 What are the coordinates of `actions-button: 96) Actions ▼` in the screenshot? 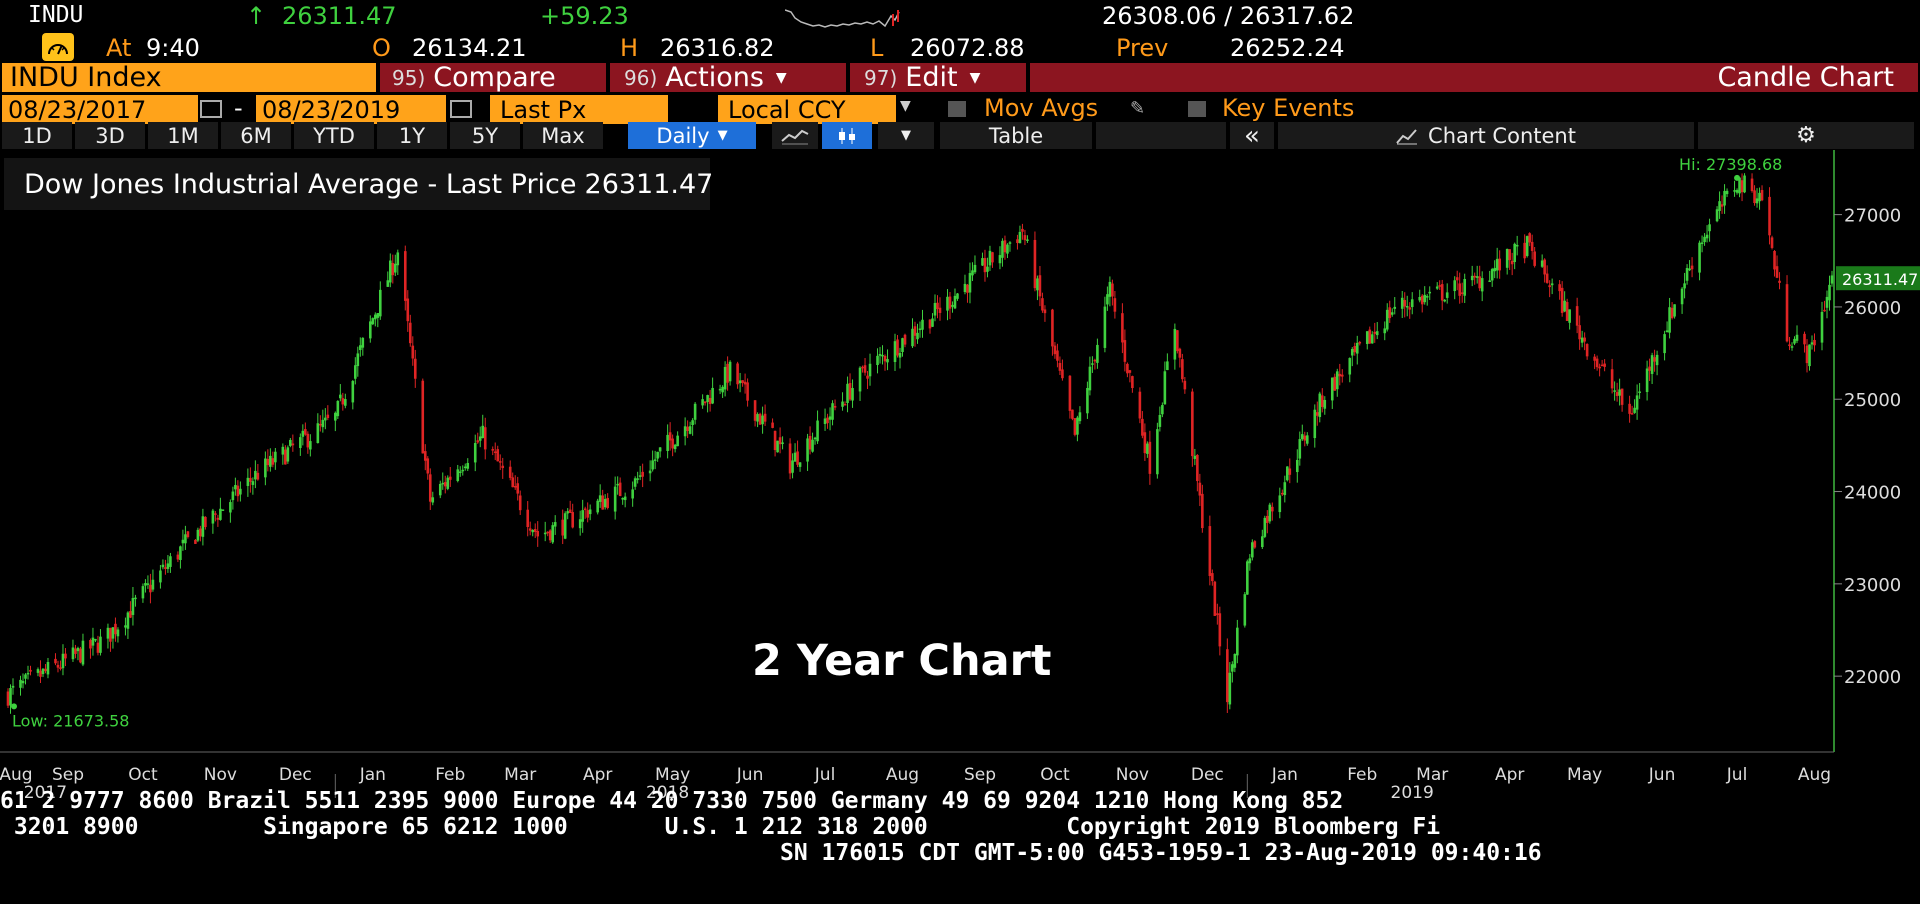 It's located at (728, 77).